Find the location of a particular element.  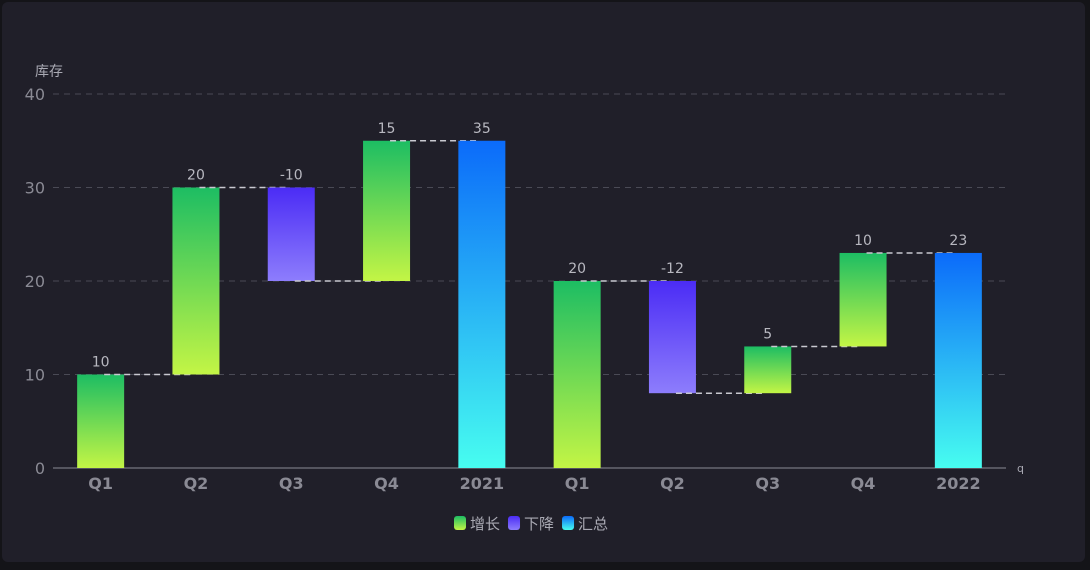

legend-label: 下降 is located at coordinates (539, 524).